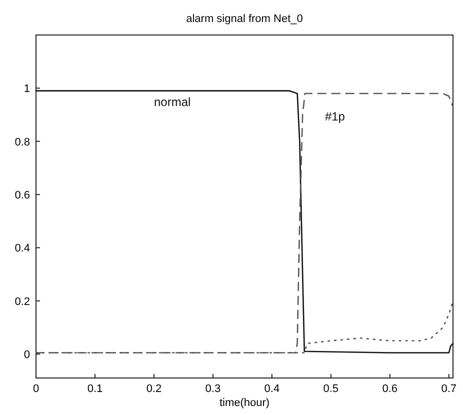  Describe the element at coordinates (27, 89) in the screenshot. I see `y-tick-label: 1` at that location.